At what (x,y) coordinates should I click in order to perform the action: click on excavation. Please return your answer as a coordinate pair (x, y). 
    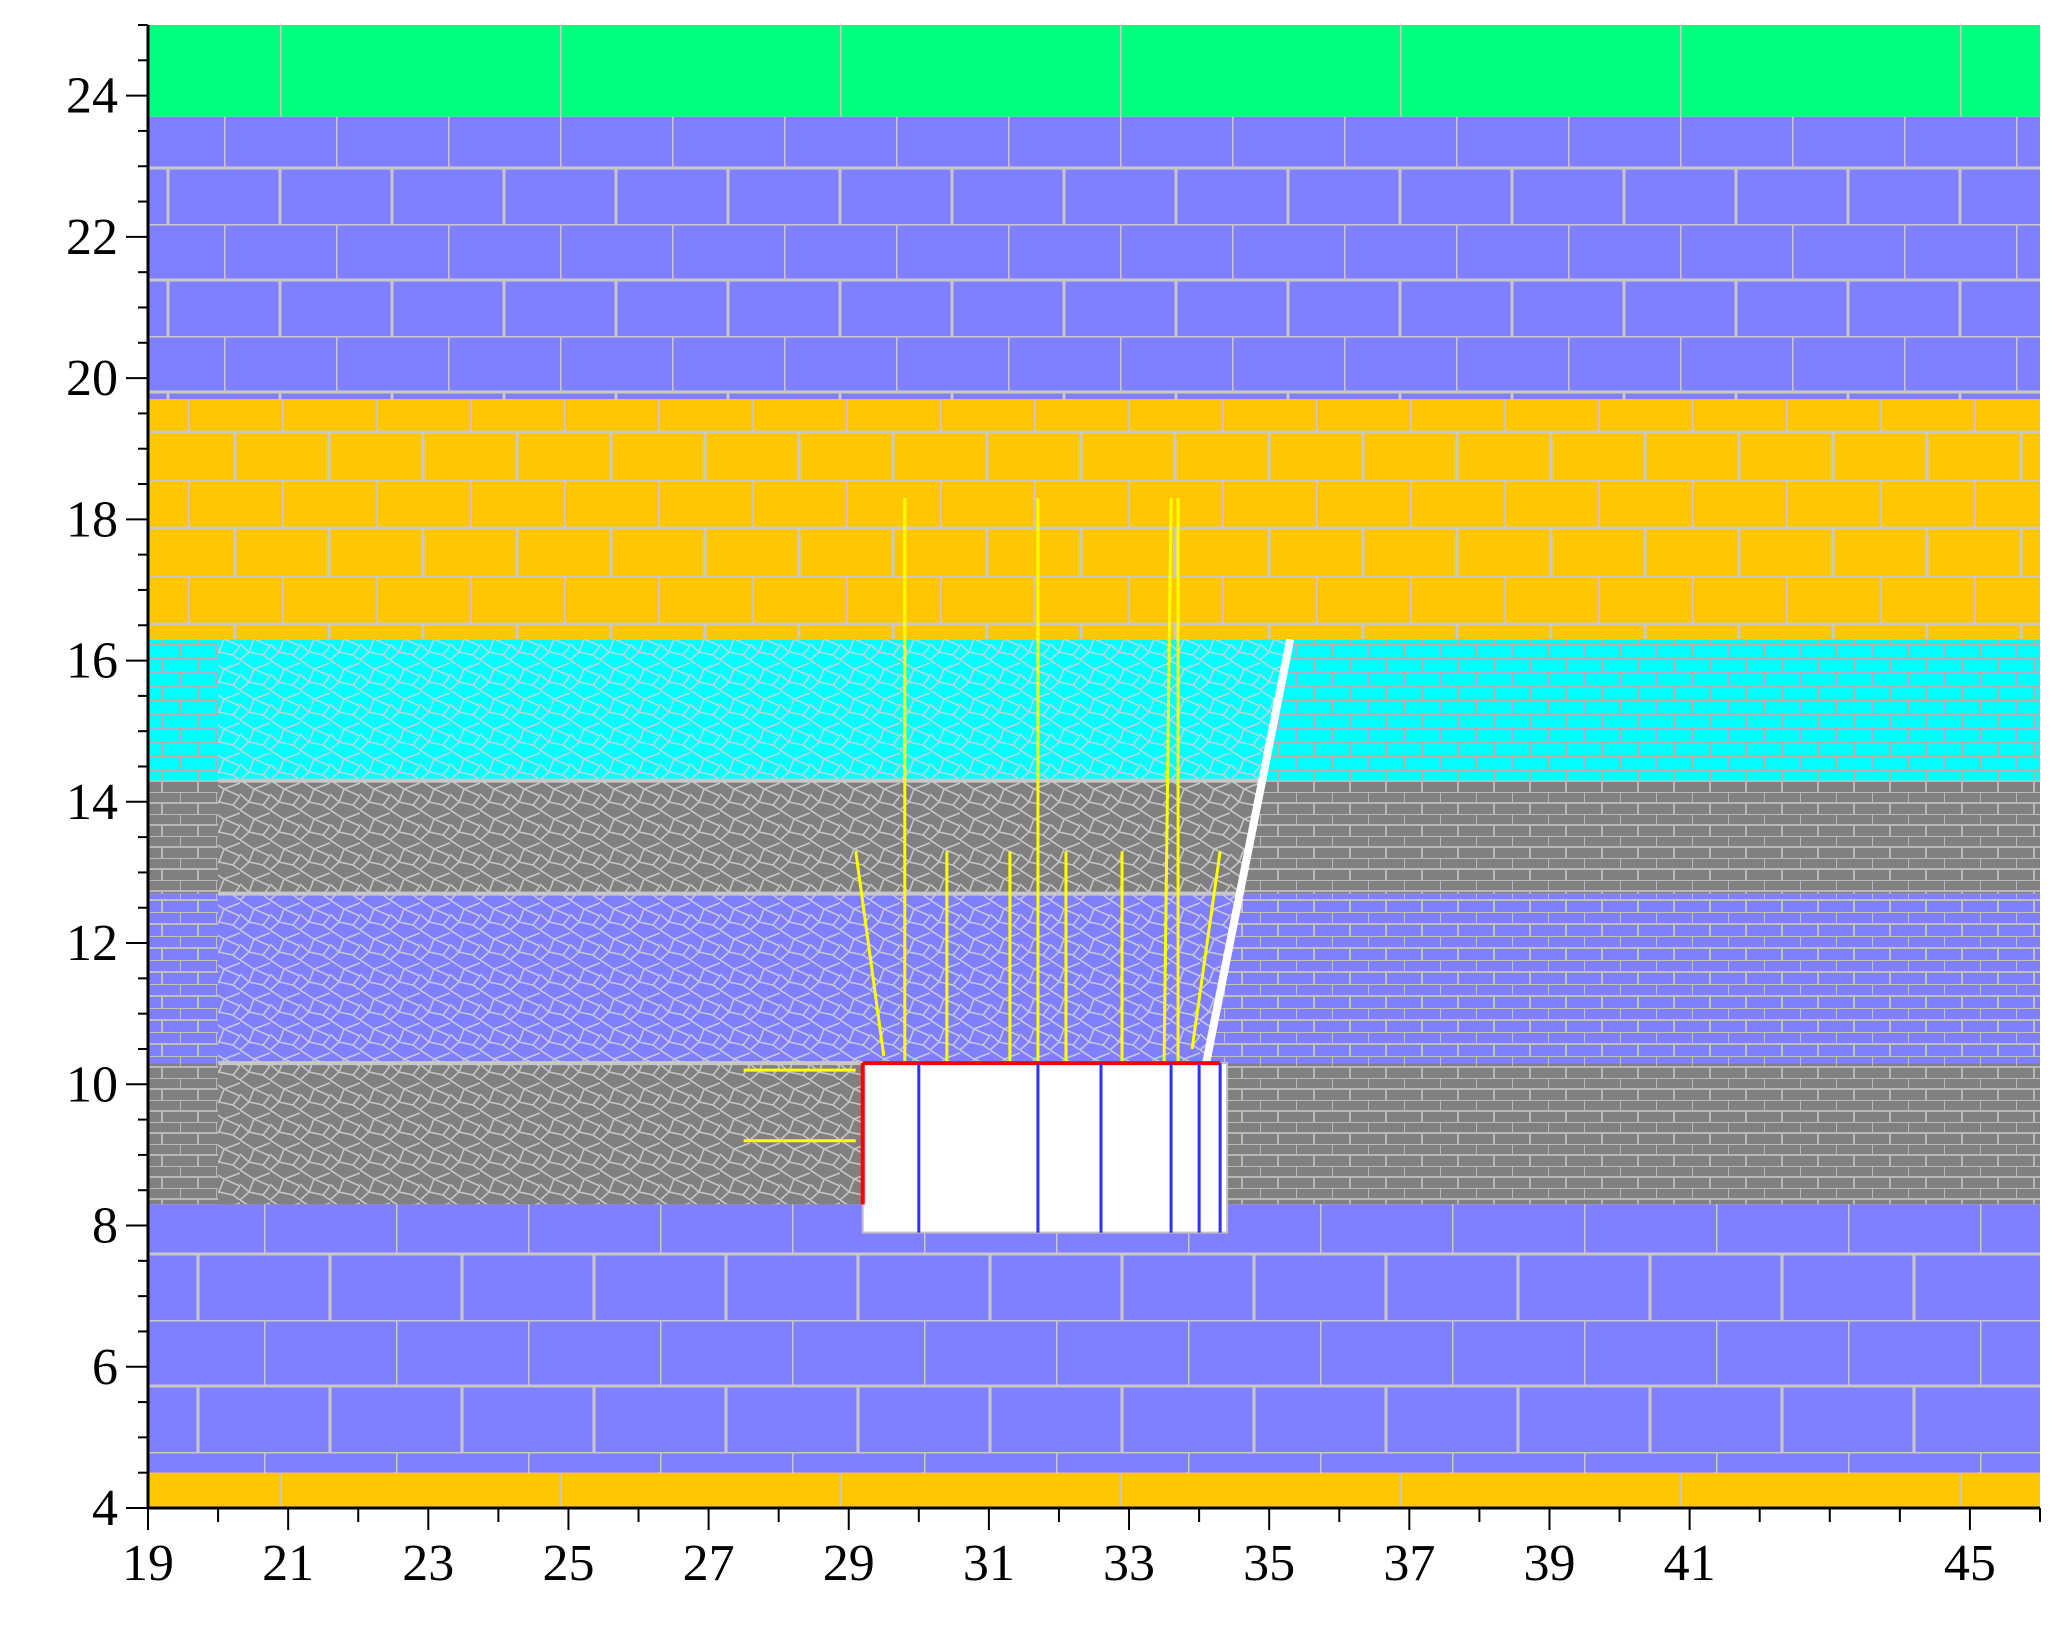
    Looking at the image, I should click on (1045, 1147).